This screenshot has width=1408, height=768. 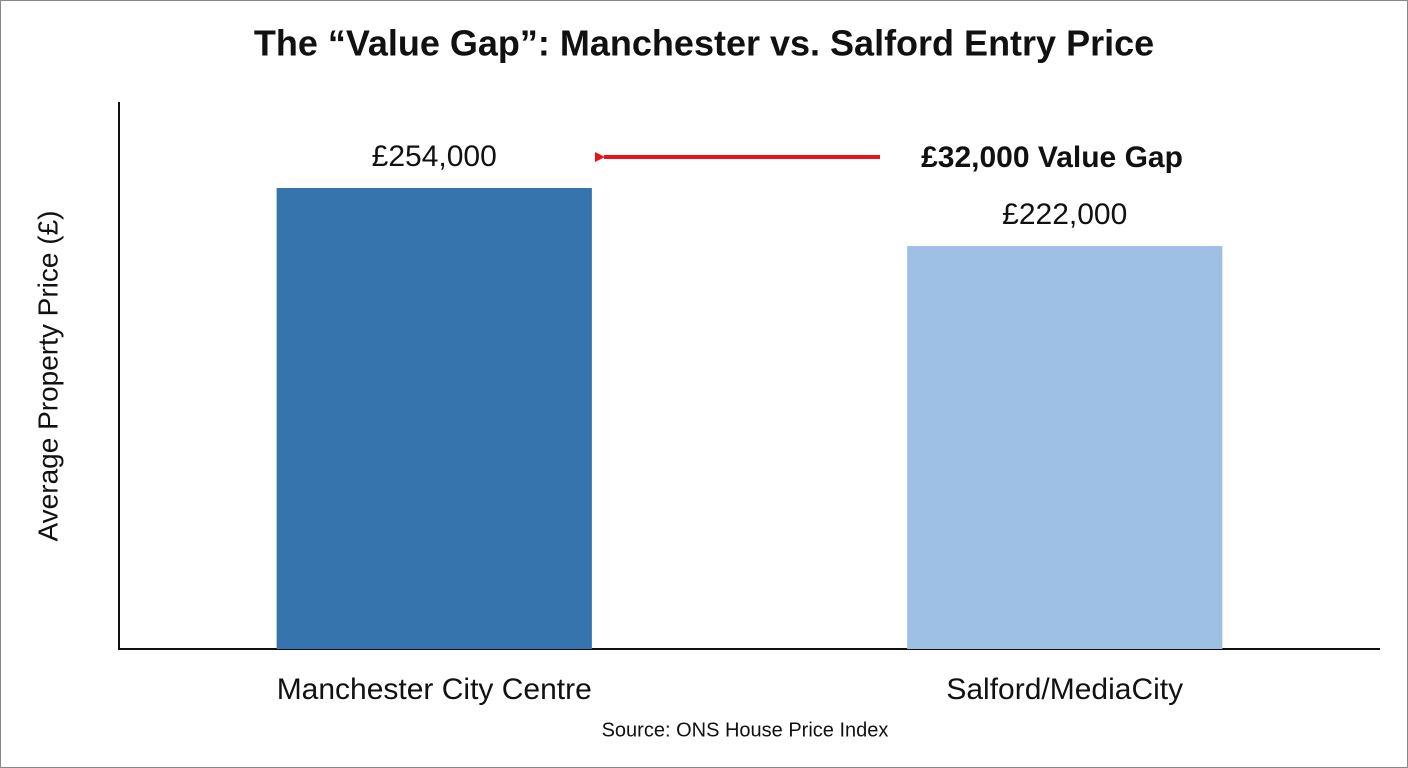 I want to click on value-label: £222,000, so click(x=1064, y=214).